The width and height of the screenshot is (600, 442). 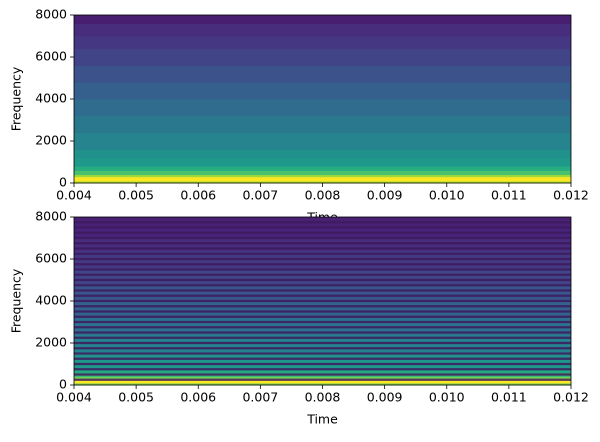 I want to click on x-axis-label: Time, so click(x=322, y=419).